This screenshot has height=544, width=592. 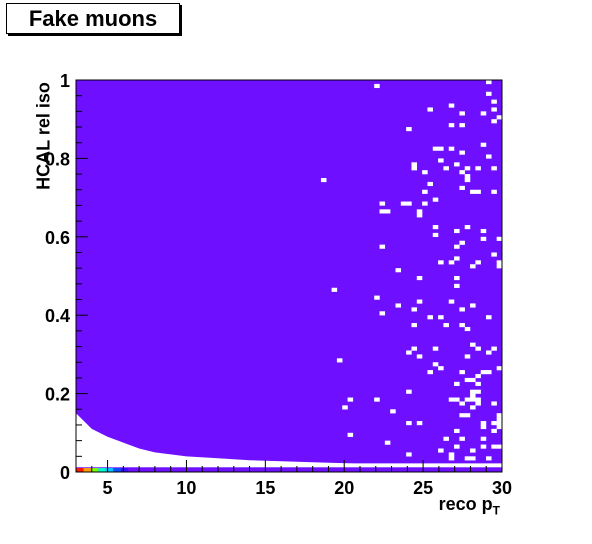 I want to click on y-tick-label: 0.6, so click(x=57, y=238).